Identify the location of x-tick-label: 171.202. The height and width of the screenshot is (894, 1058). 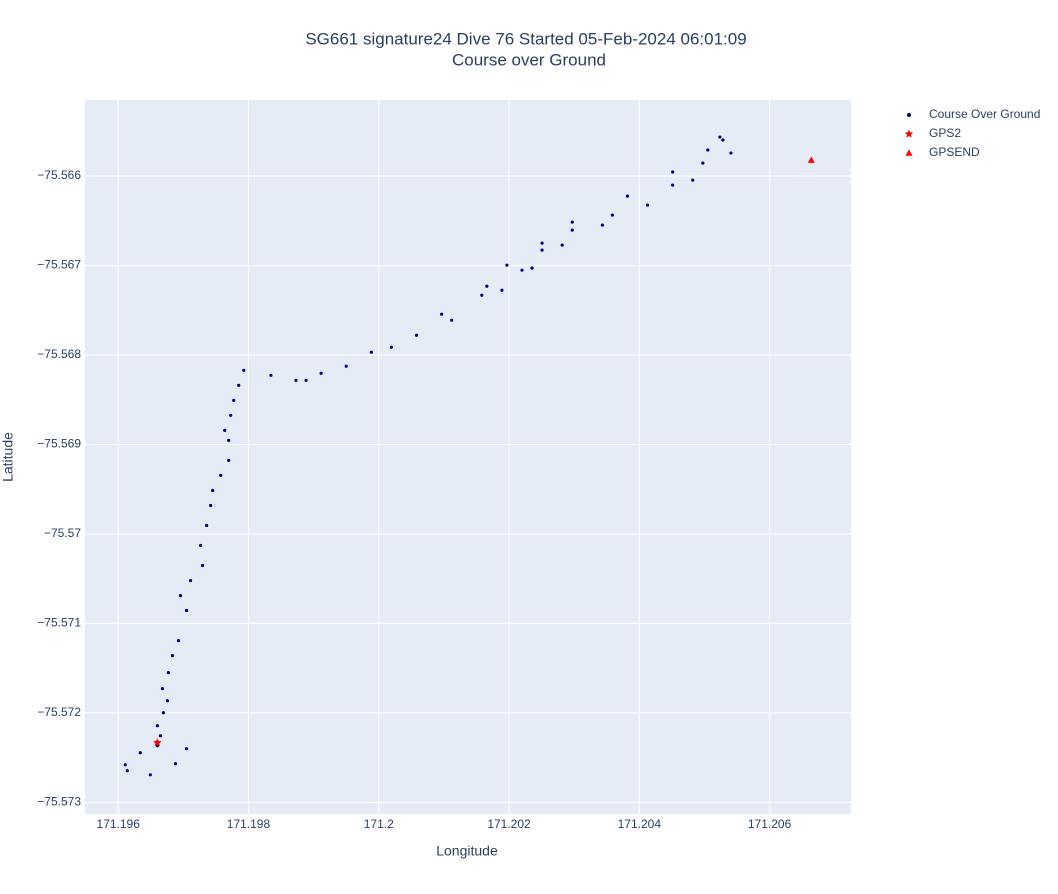
(509, 824).